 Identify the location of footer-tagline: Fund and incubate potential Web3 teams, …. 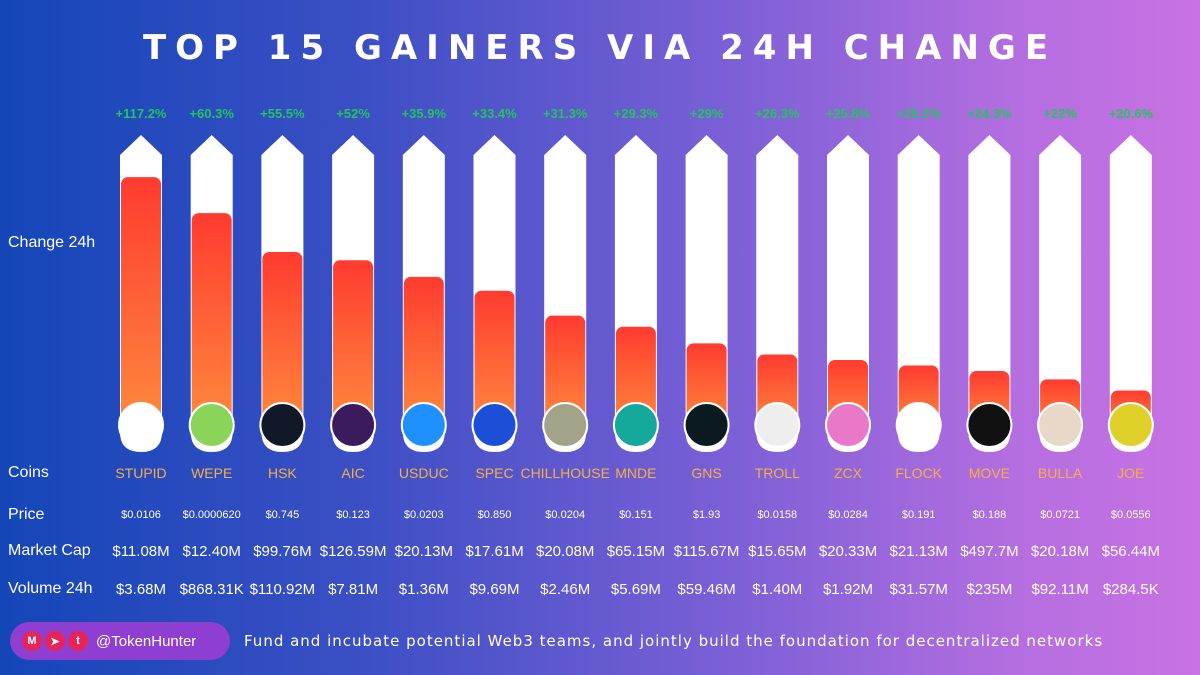
(674, 641).